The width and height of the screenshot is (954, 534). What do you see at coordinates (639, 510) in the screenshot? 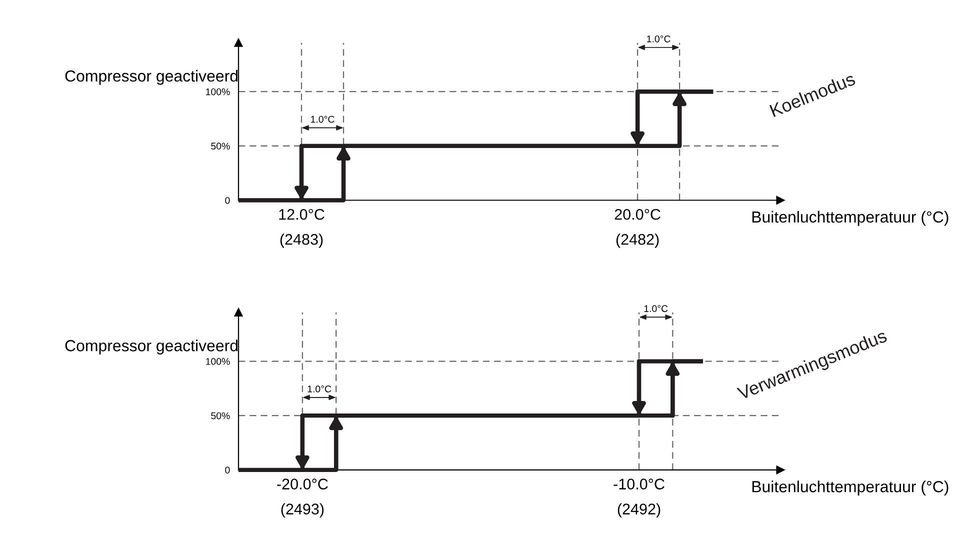
I see `text: (2492)` at bounding box center [639, 510].